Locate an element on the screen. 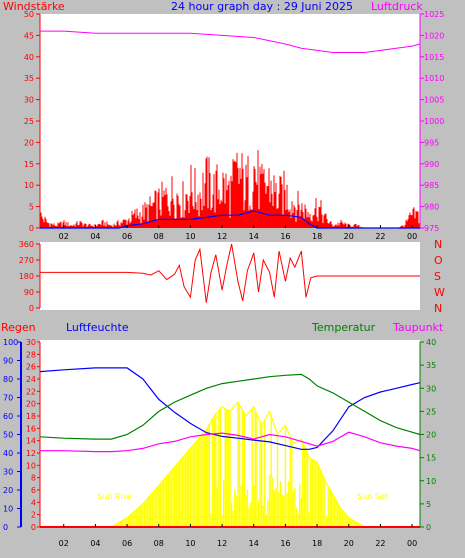 This screenshot has width=465, height=558. dewpoint-line is located at coordinates (230, 442).